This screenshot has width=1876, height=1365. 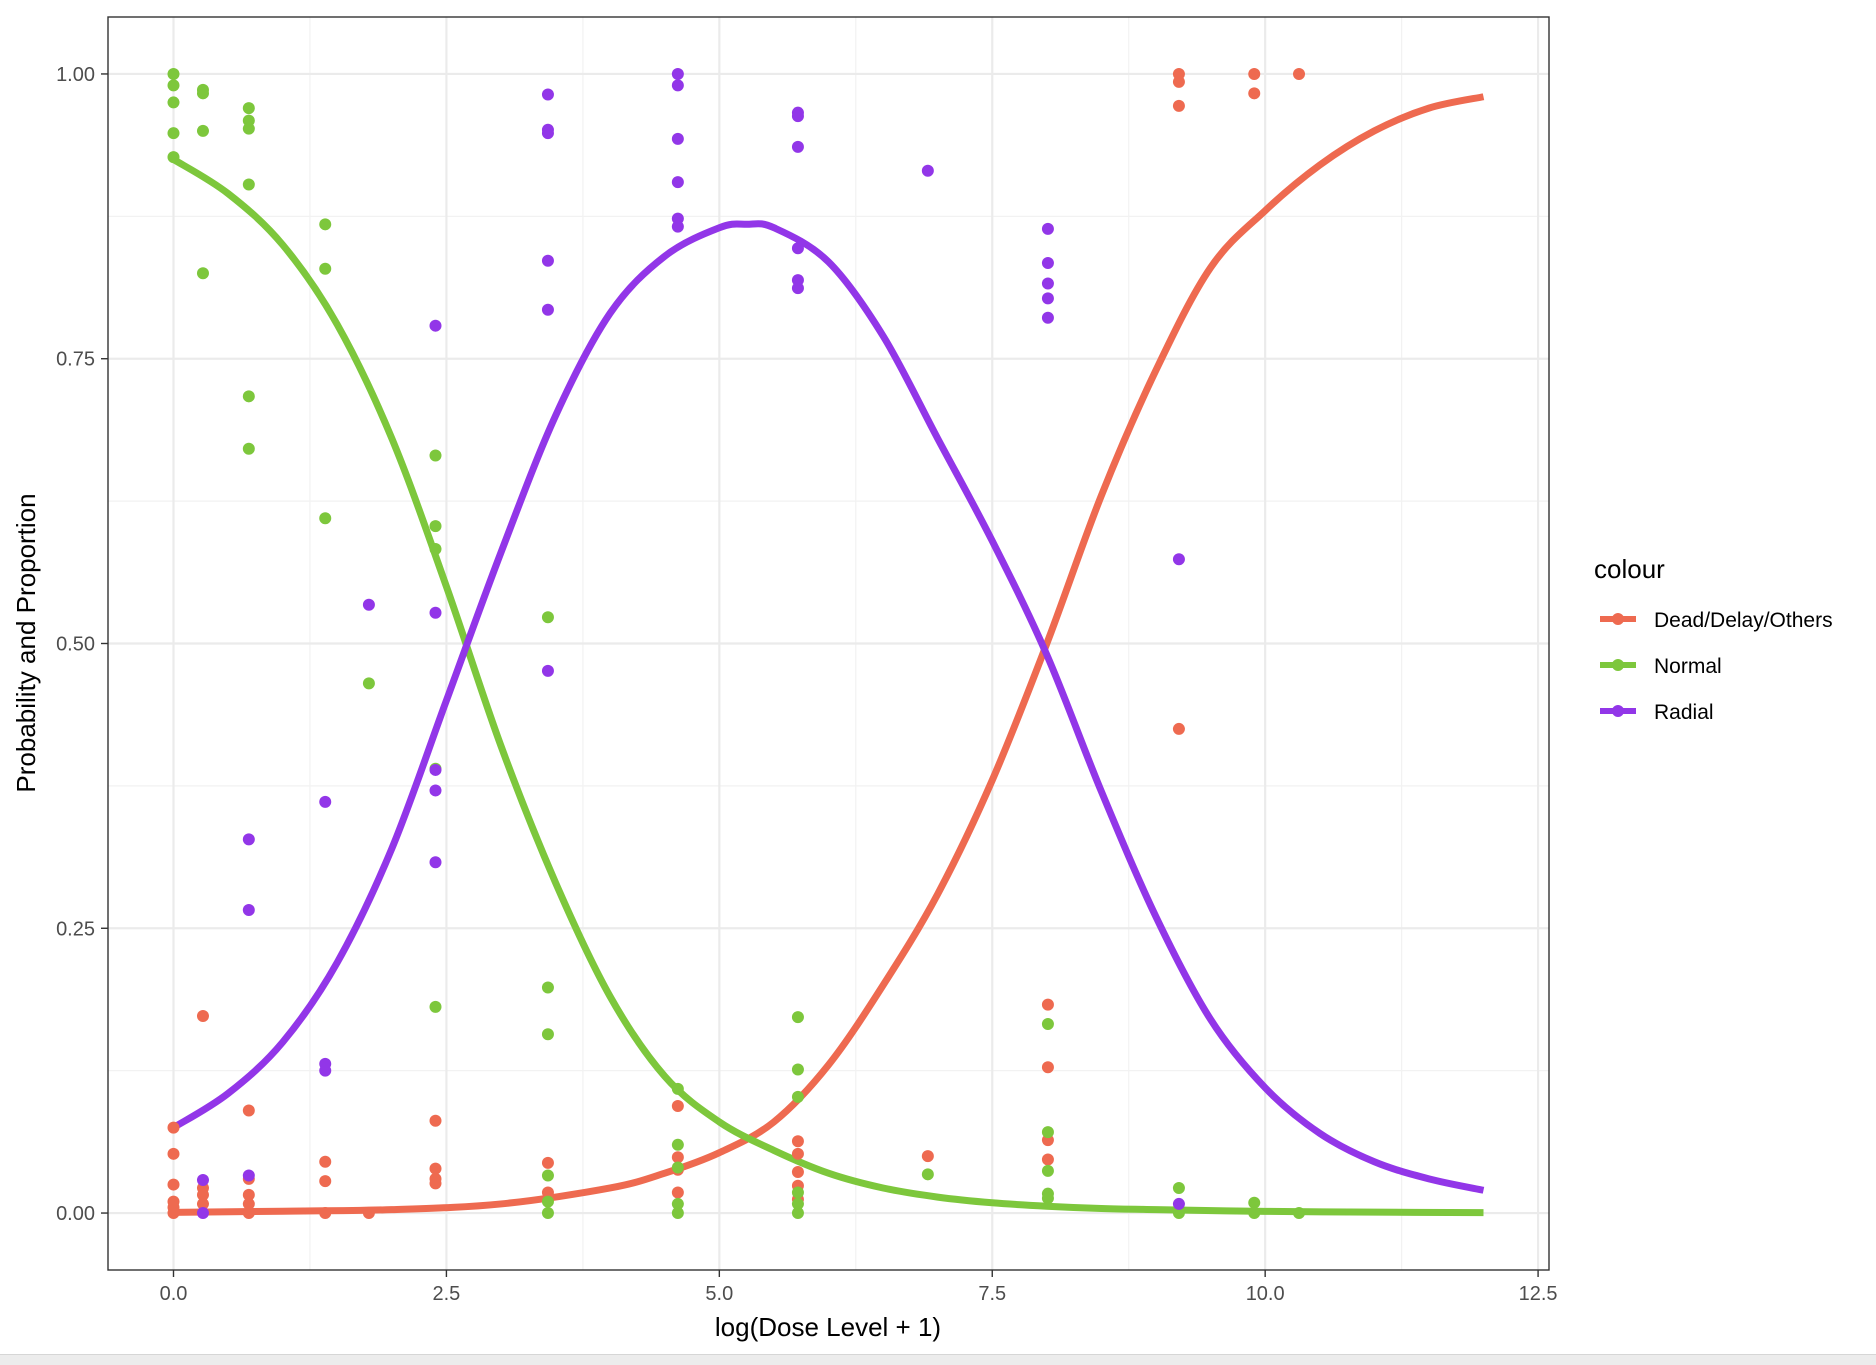 I want to click on x-tick-label: 10.0, so click(x=1265, y=1294).